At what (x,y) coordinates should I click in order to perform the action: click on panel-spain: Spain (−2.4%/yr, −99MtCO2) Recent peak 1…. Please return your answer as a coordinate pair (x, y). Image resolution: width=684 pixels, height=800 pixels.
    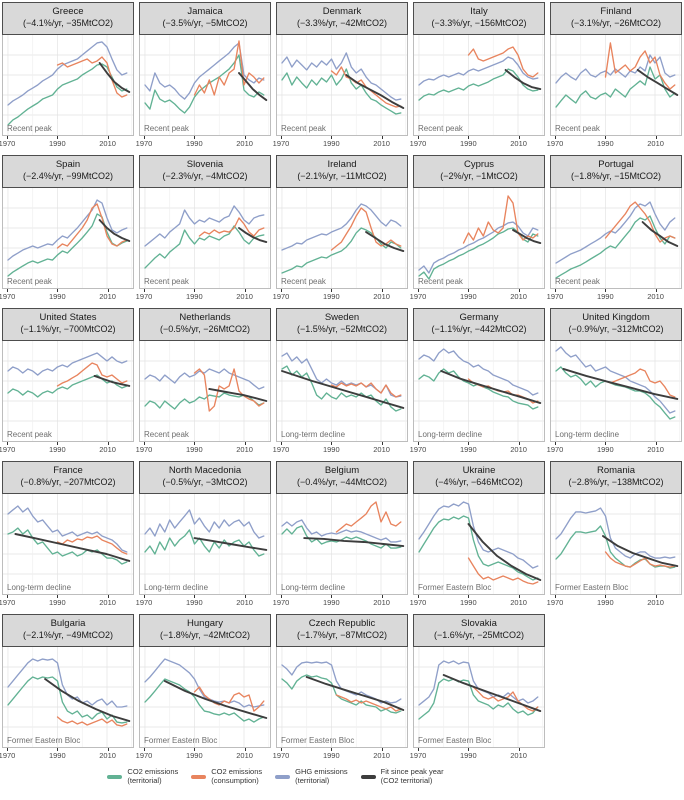
    Looking at the image, I should click on (67, 228).